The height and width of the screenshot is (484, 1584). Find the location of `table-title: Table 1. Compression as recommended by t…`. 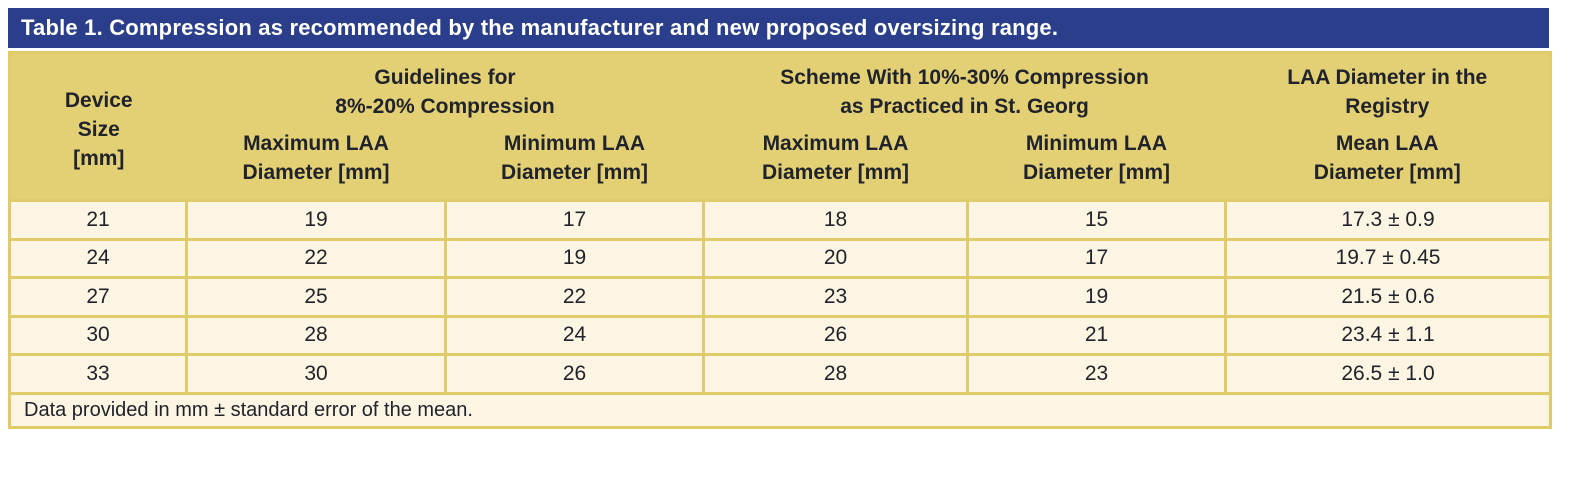

table-title: Table 1. Compression as recommended by t… is located at coordinates (540, 27).